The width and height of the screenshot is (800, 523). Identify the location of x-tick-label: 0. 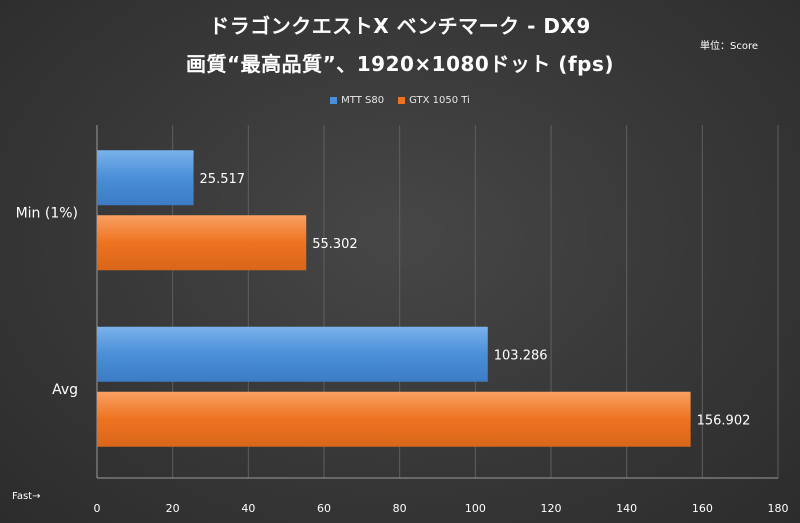
(97, 508).